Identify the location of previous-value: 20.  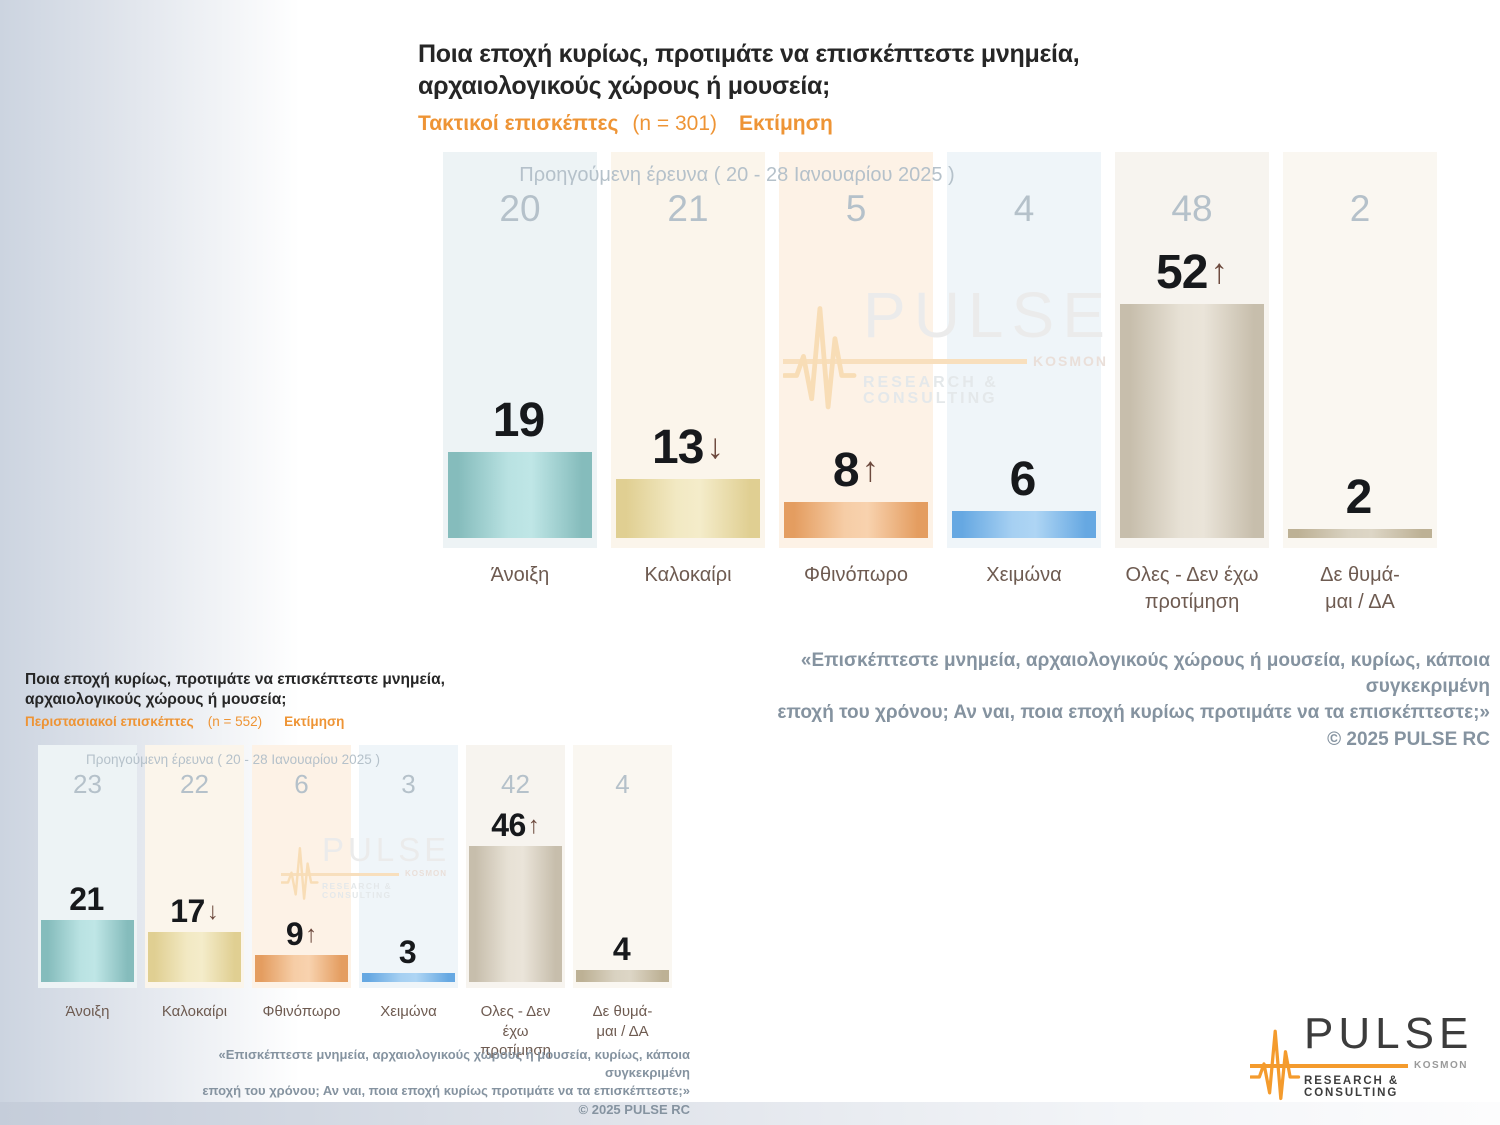
(520, 208).